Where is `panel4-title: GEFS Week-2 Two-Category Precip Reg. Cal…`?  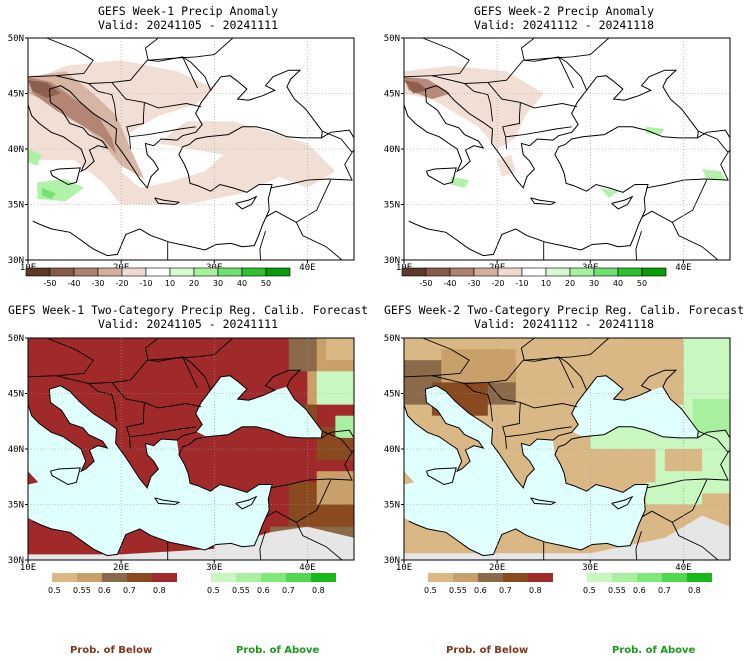 panel4-title: GEFS Week-2 Two-Category Precip Reg. Cal… is located at coordinates (564, 317).